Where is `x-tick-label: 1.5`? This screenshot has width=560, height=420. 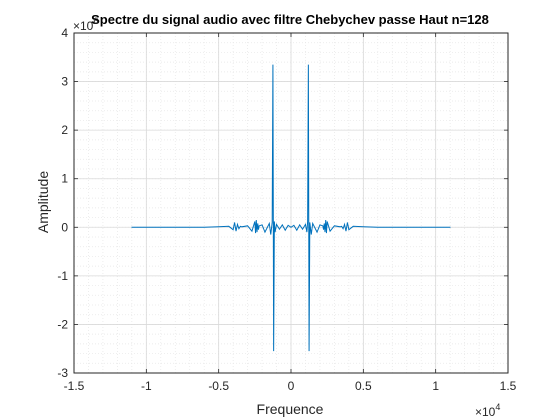
x-tick-label: 1.5 is located at coordinates (508, 386).